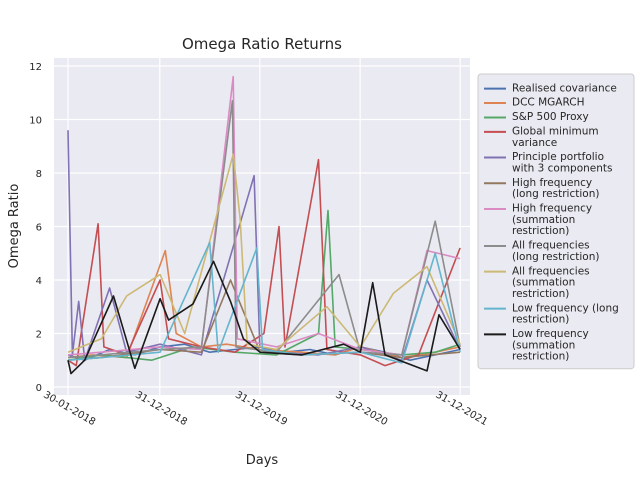 The height and width of the screenshot is (480, 640). I want to click on legend-label: Realised covariance, so click(564, 88).